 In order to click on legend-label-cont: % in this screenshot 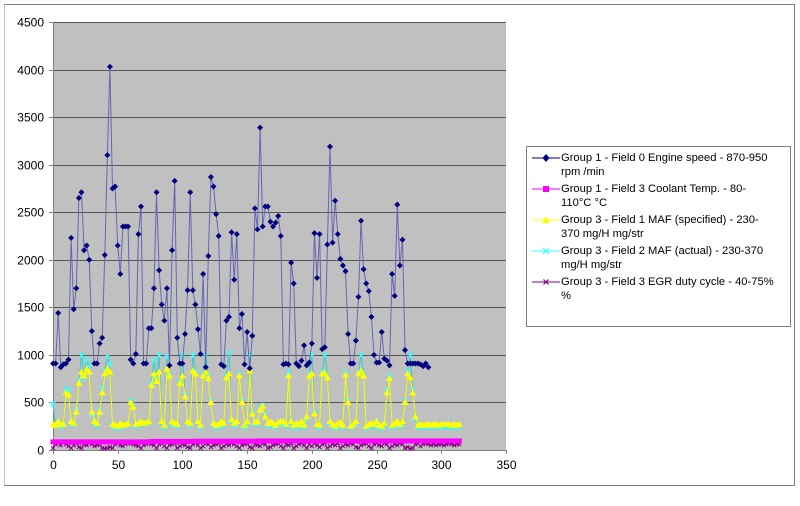, I will do `click(566, 296)`.